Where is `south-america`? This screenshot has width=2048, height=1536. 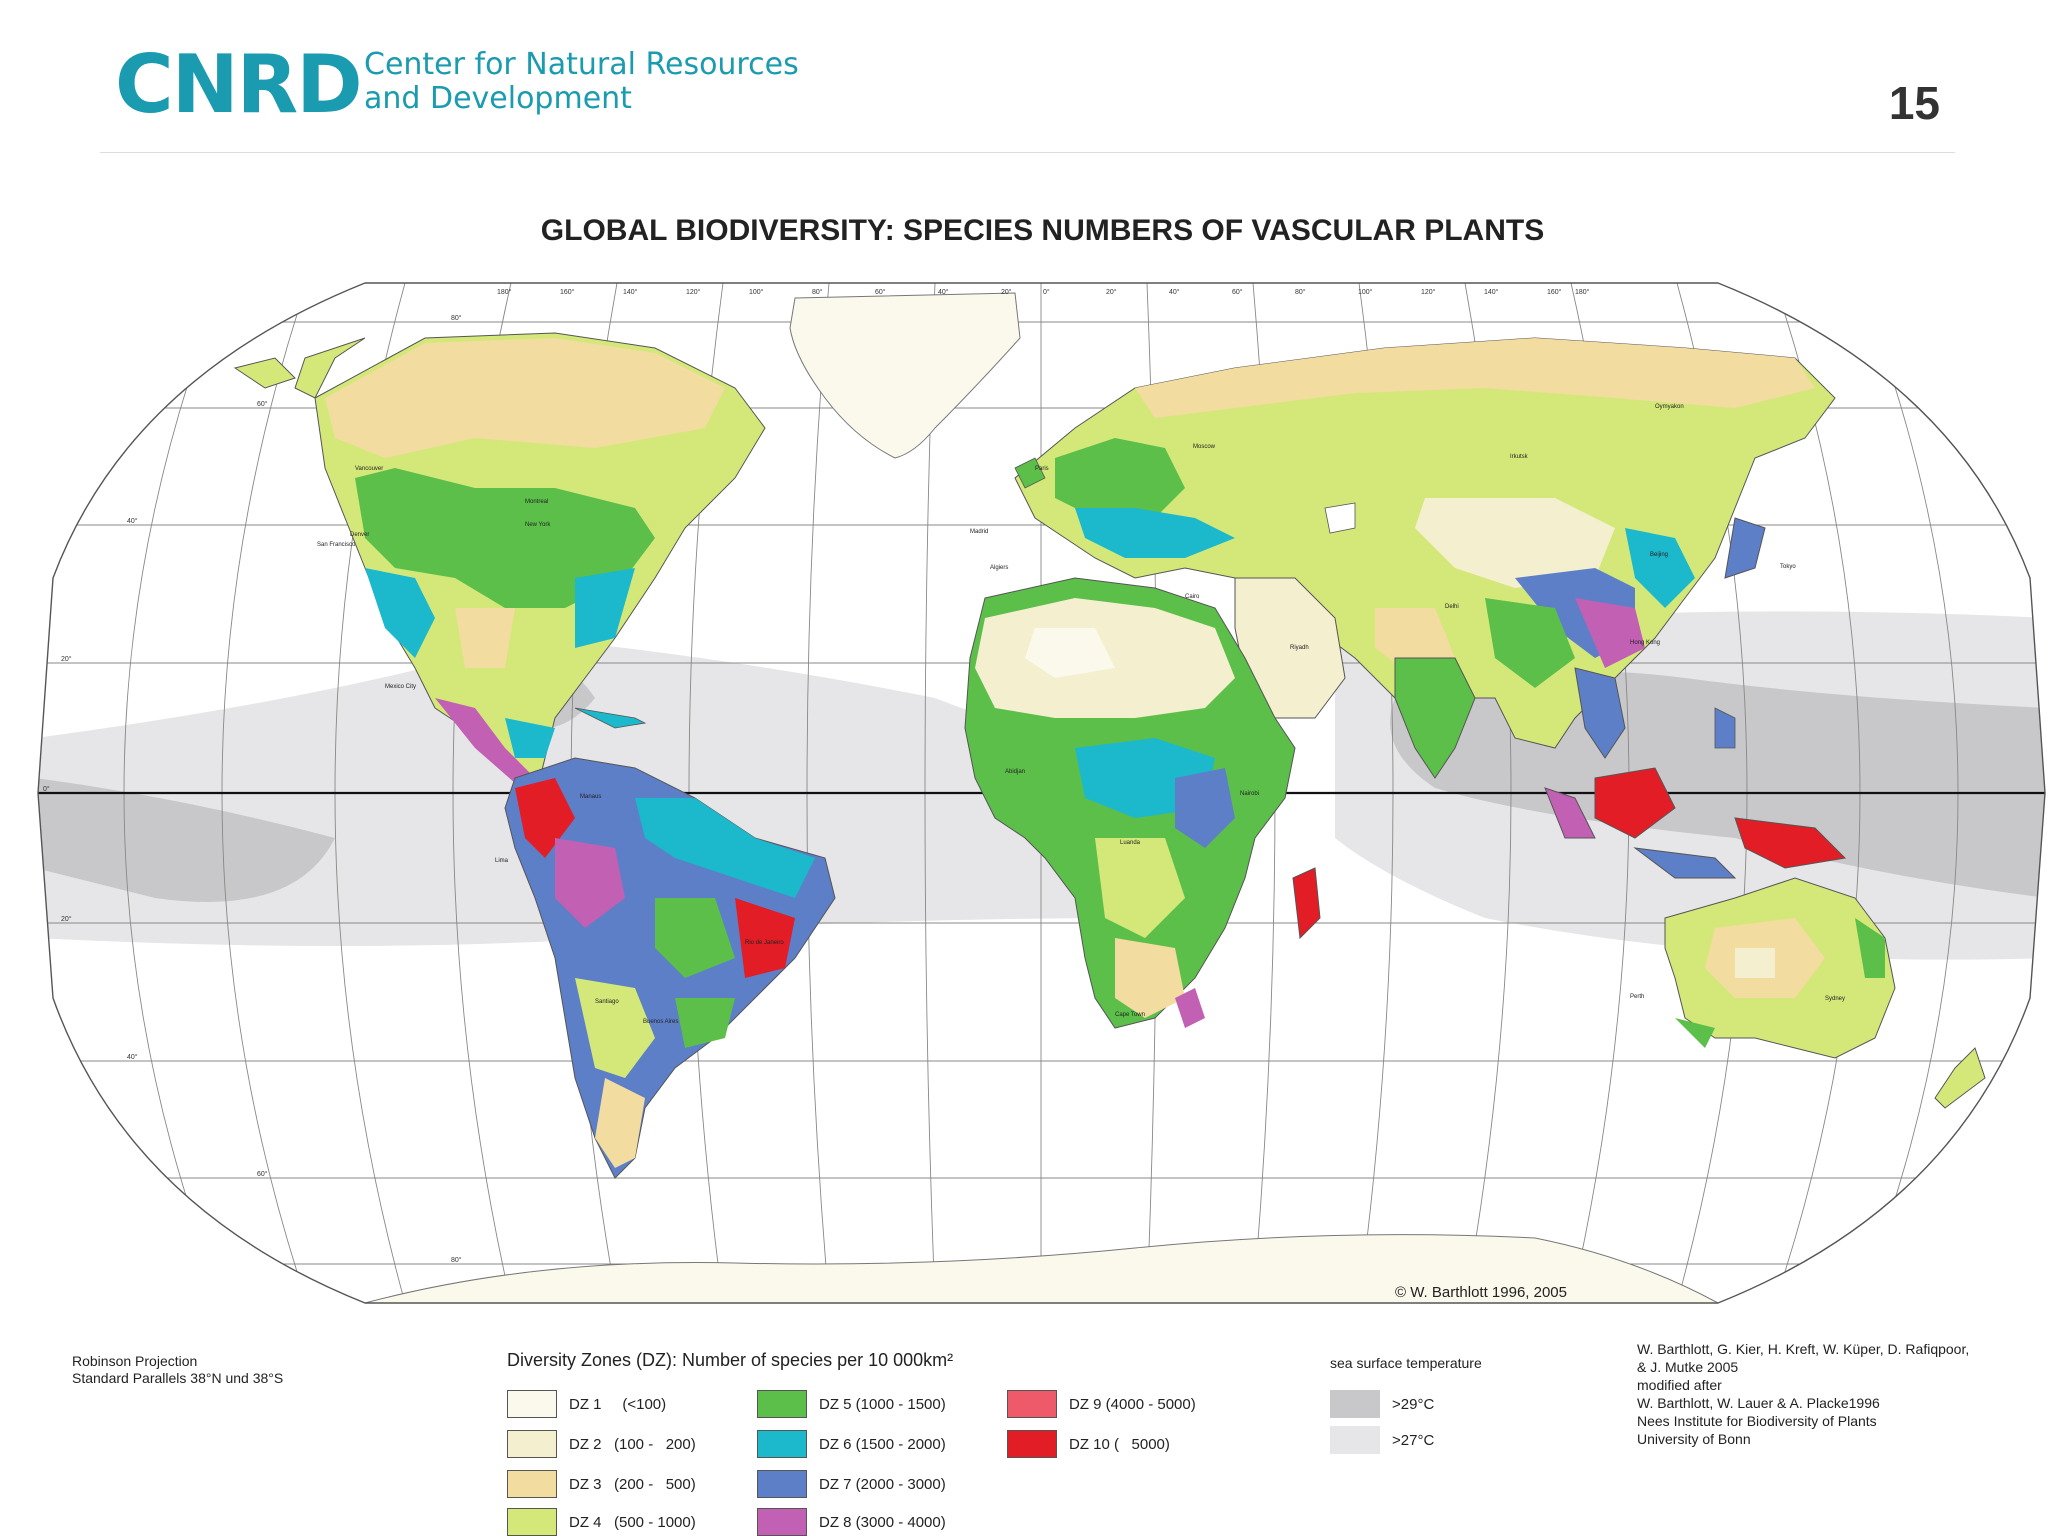 south-america is located at coordinates (670, 968).